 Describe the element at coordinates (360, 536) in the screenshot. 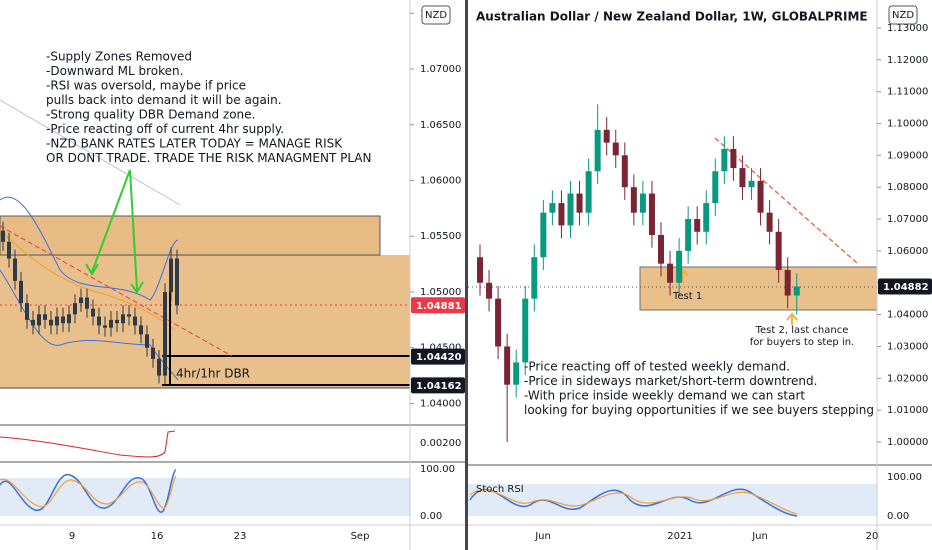

I see `x-tick-label: Sep` at that location.